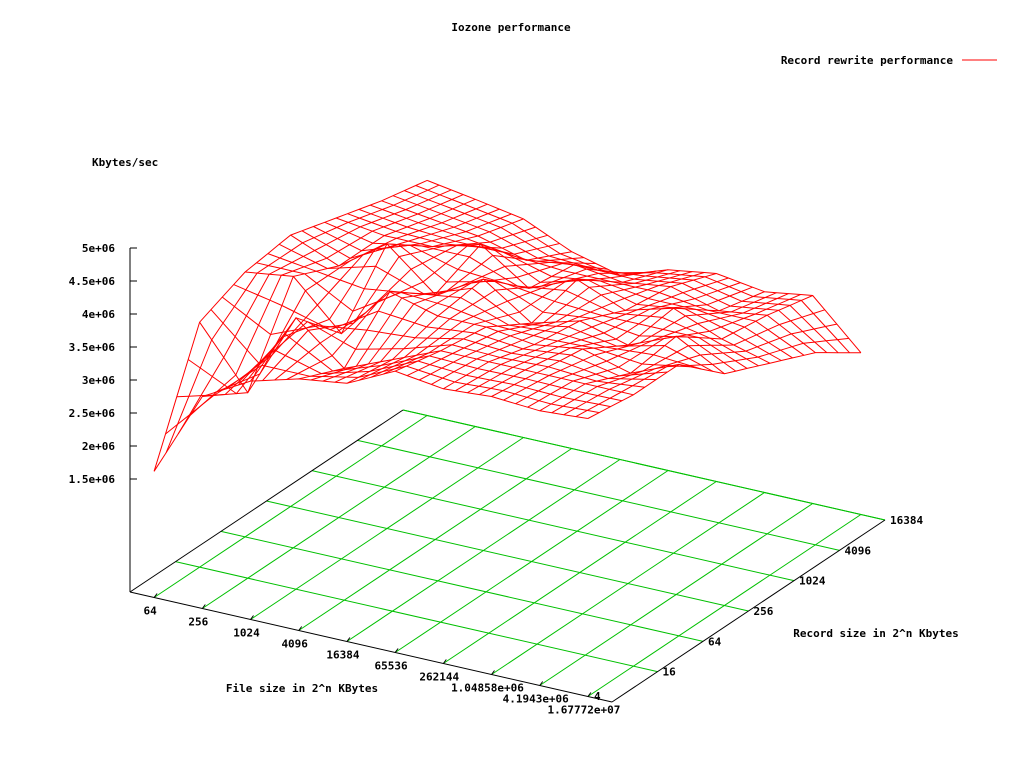 This screenshot has height=768, width=1024. Describe the element at coordinates (302, 688) in the screenshot. I see `x-axis-label: File size in 2^n KBytes` at that location.